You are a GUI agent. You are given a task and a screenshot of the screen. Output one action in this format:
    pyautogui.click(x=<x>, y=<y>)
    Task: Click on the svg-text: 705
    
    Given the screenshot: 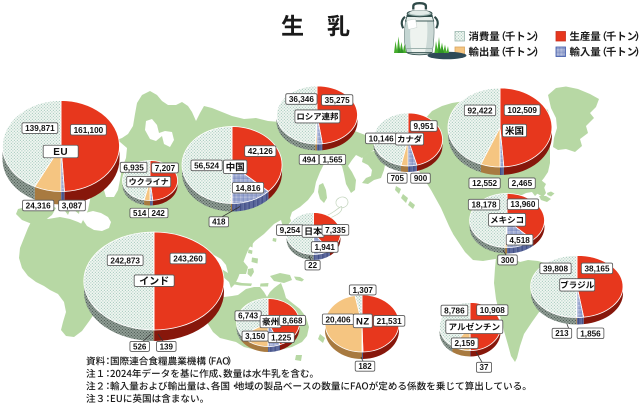 What is the action you would take?
    pyautogui.click(x=398, y=178)
    